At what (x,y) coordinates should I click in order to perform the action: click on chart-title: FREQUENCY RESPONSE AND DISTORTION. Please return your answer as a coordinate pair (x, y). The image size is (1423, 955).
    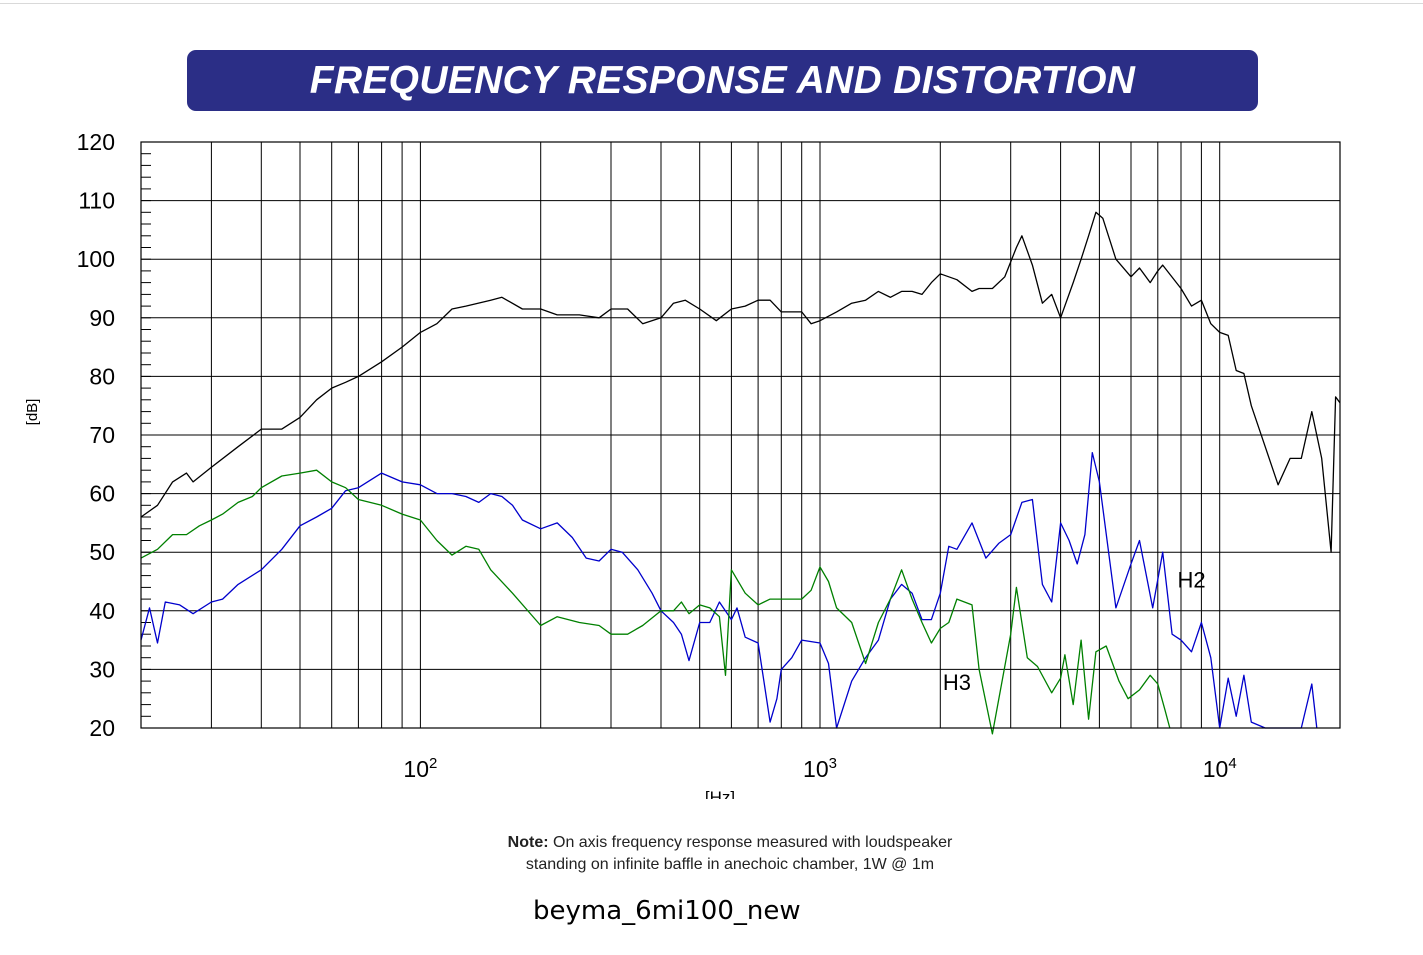
    Looking at the image, I should click on (722, 80).